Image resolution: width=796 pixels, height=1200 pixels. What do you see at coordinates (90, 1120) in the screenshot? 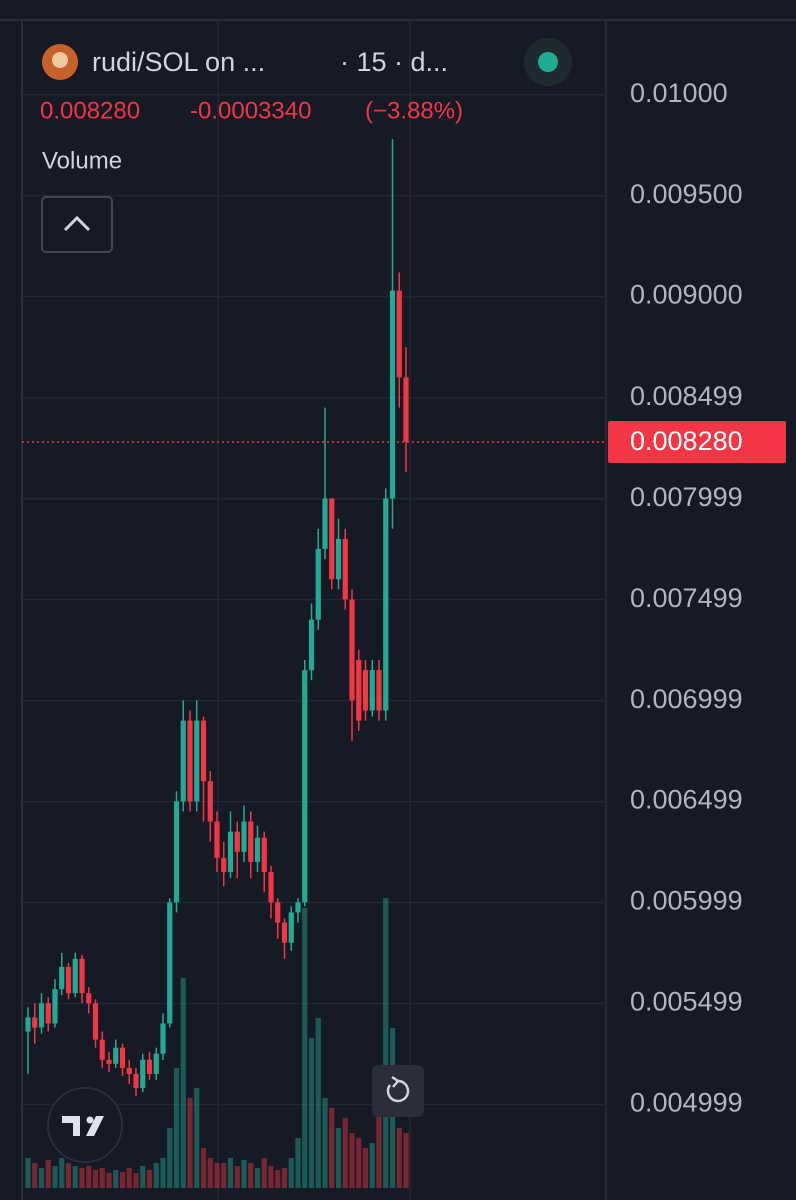
I see `tv-logo-dot` at bounding box center [90, 1120].